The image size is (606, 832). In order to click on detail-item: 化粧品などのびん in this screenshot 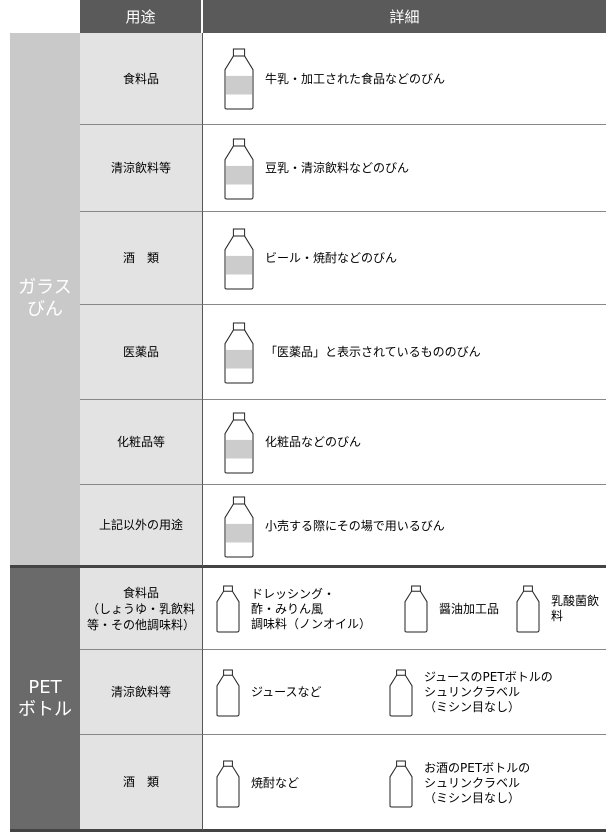, I will do `click(292, 443)`.